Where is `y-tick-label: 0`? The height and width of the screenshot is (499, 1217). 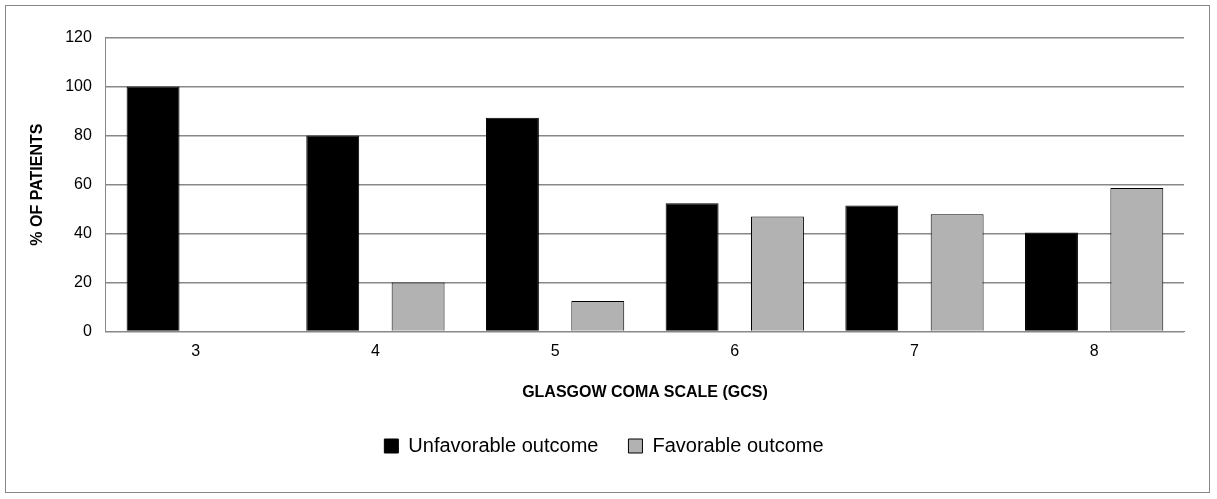 y-tick-label: 0 is located at coordinates (87, 331).